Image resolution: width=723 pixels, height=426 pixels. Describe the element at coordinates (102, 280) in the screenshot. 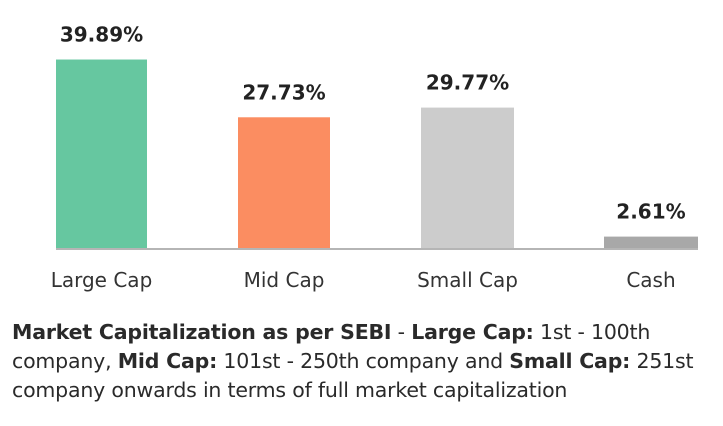

I see `category-label-large-cap: Large Cap` at that location.